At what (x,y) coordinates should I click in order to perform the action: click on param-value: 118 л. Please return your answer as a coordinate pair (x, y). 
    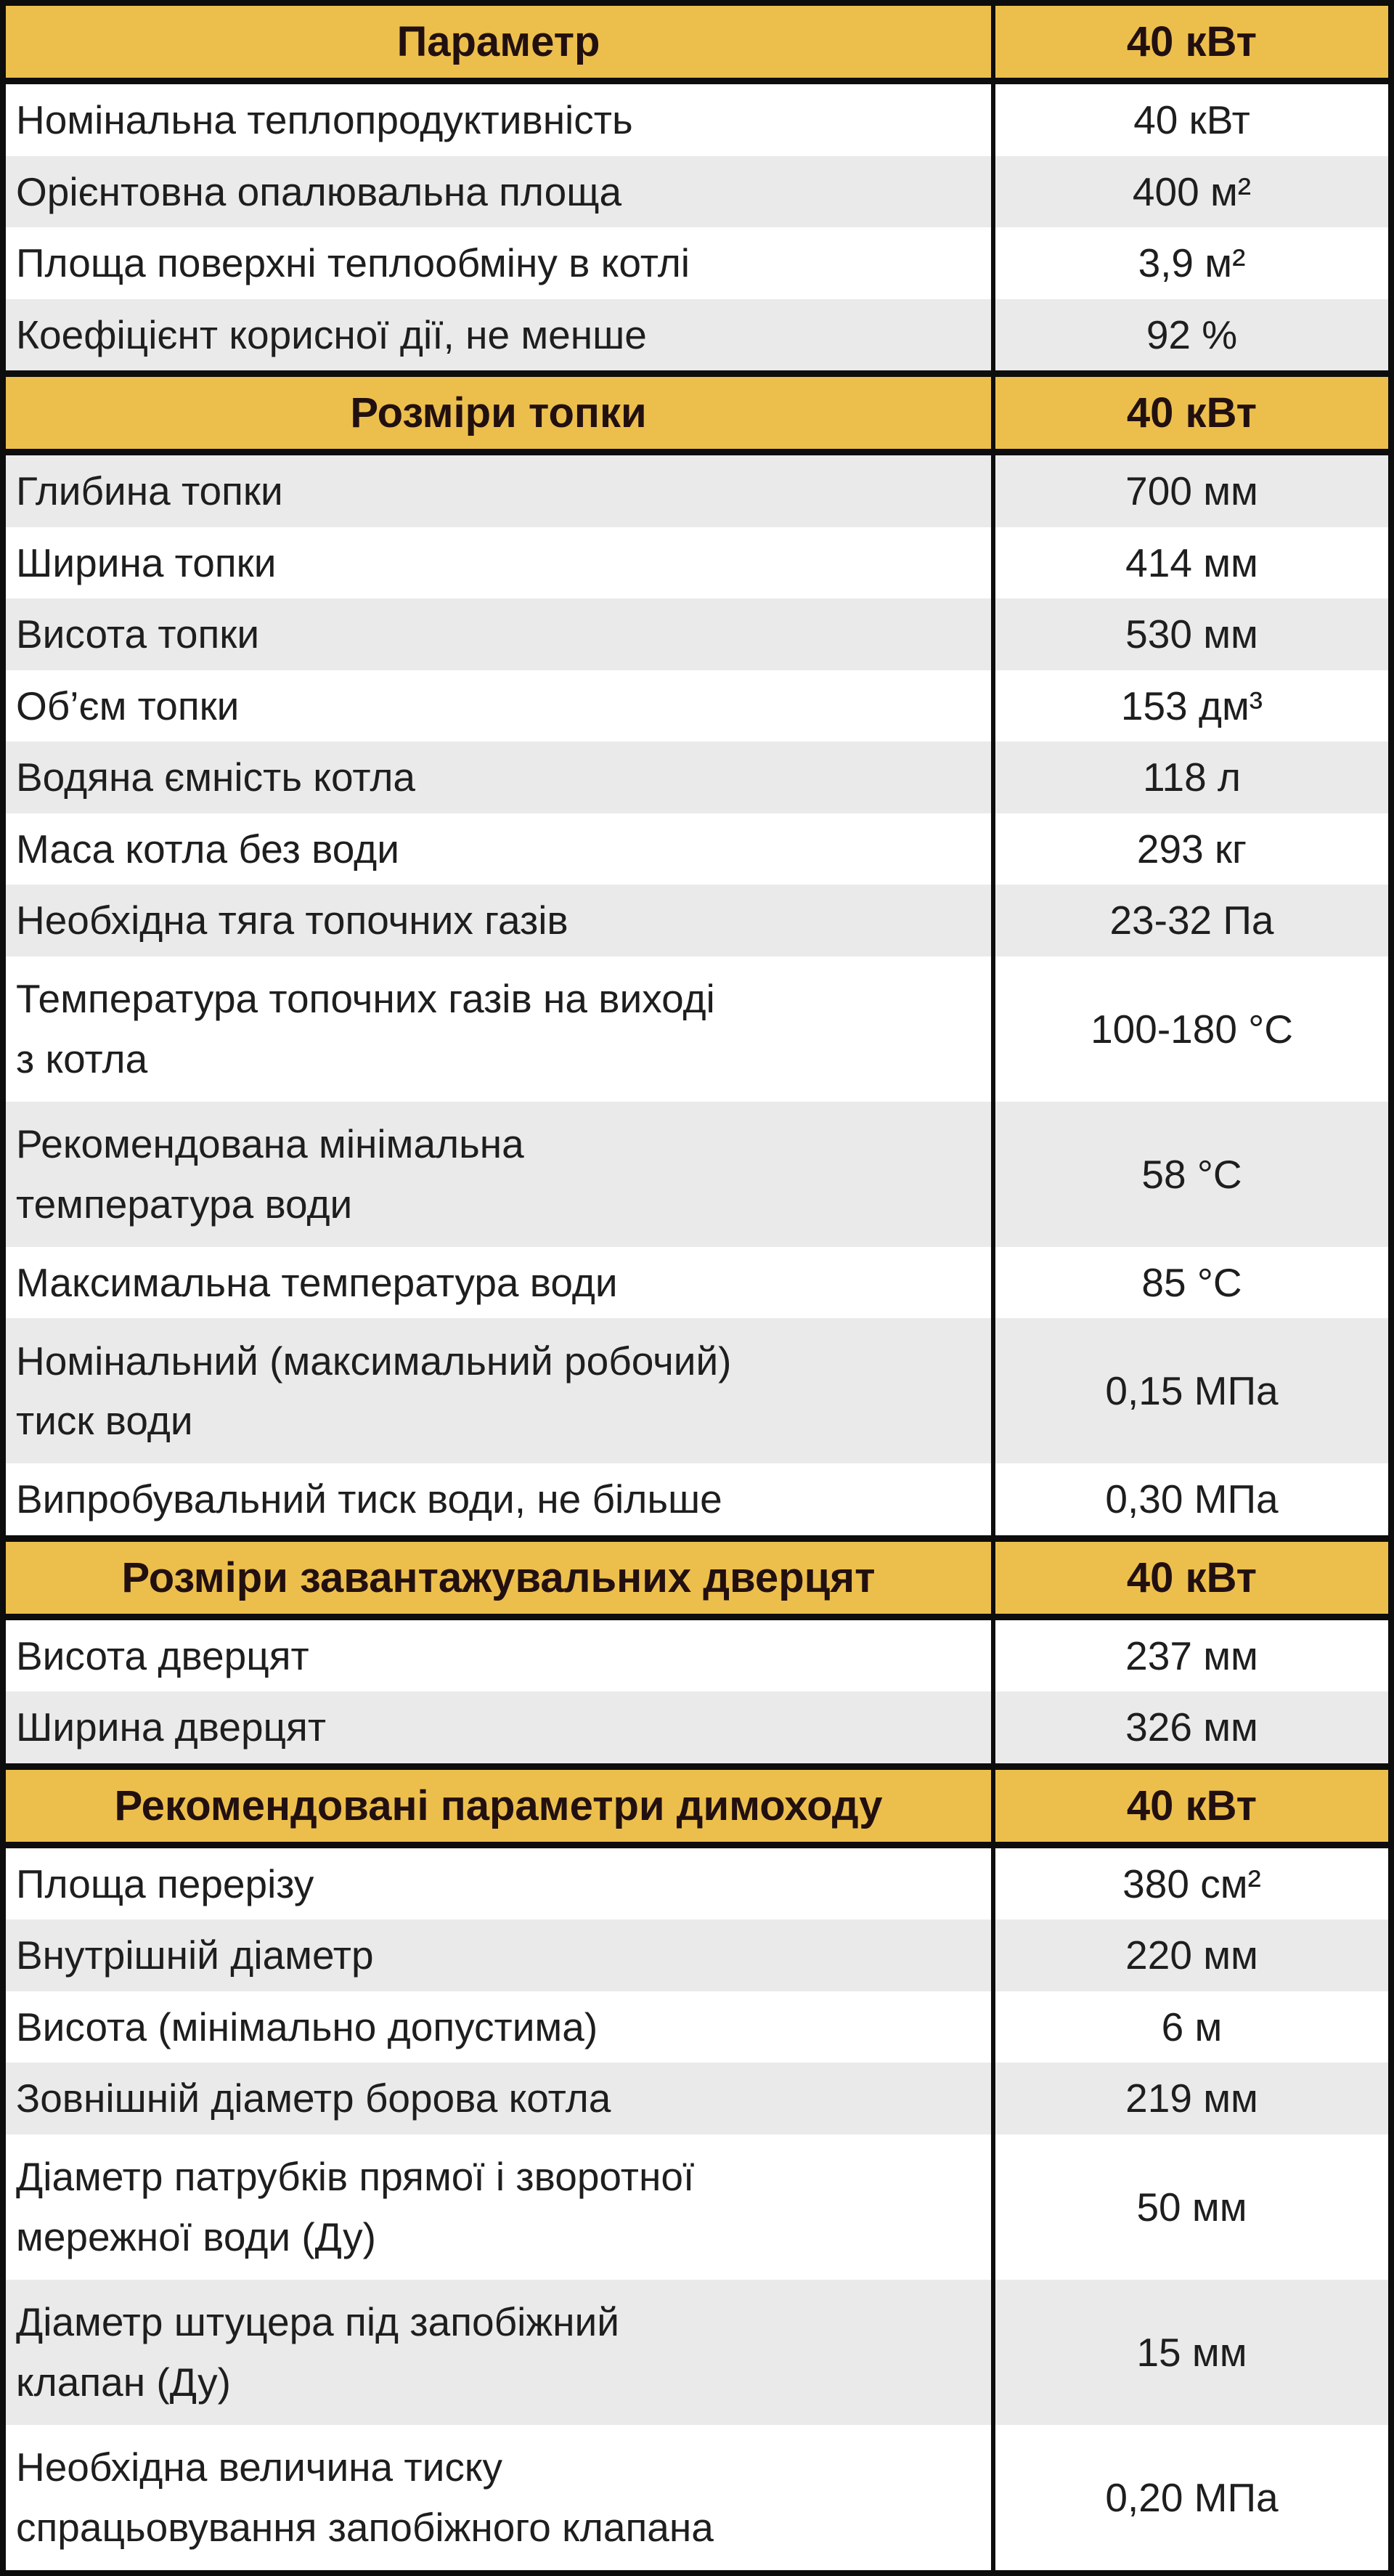
    Looking at the image, I should click on (1192, 778).